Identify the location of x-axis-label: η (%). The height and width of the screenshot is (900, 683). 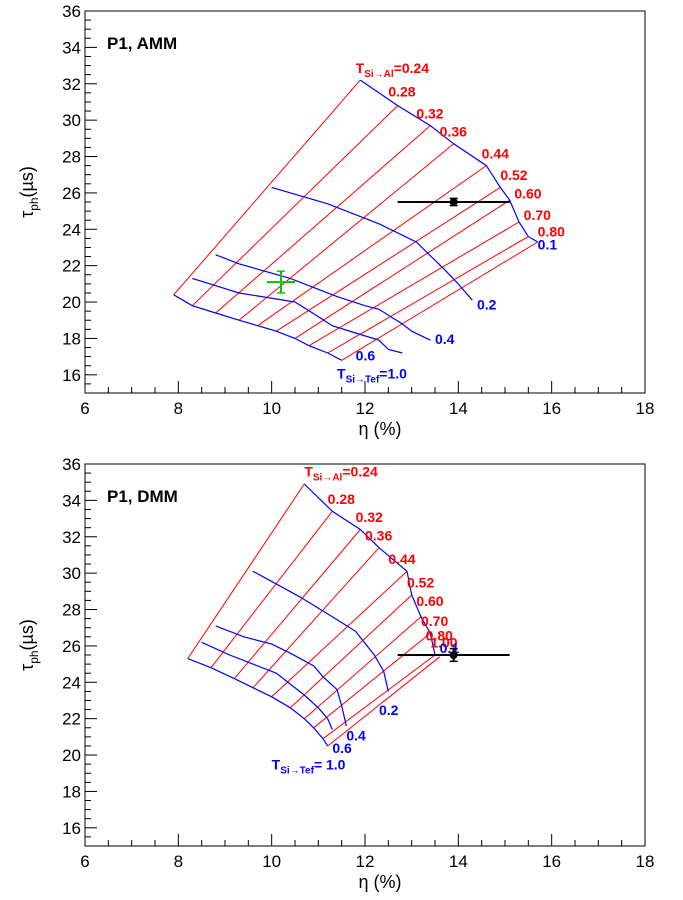
(379, 882).